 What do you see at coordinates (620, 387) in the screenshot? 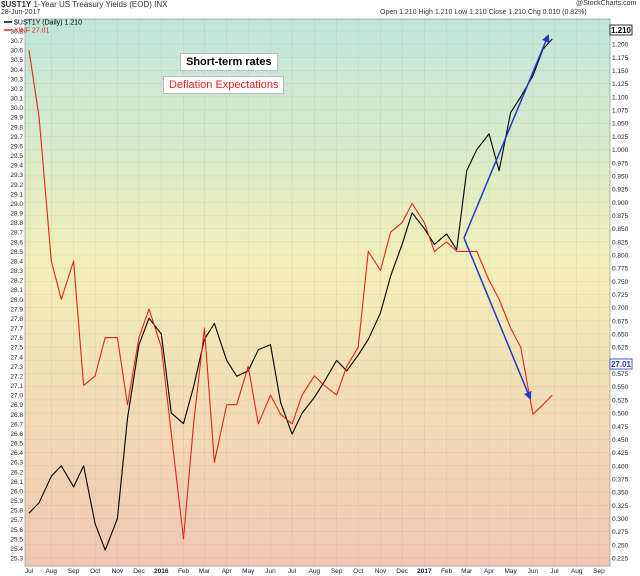
I see `right-tick-label: 0.550` at bounding box center [620, 387].